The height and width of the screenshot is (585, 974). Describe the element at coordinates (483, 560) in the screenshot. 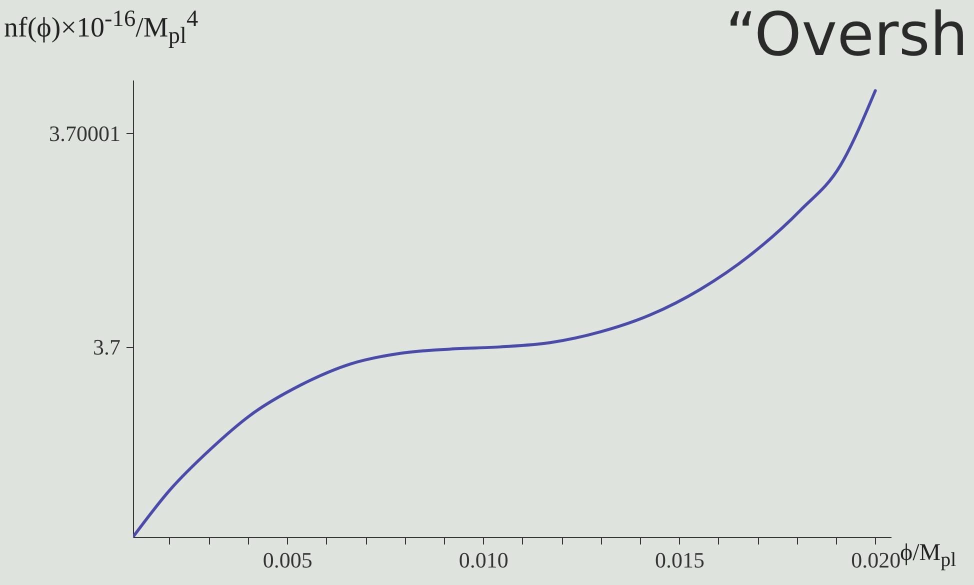

I see `x-tick-label: 0.010` at that location.